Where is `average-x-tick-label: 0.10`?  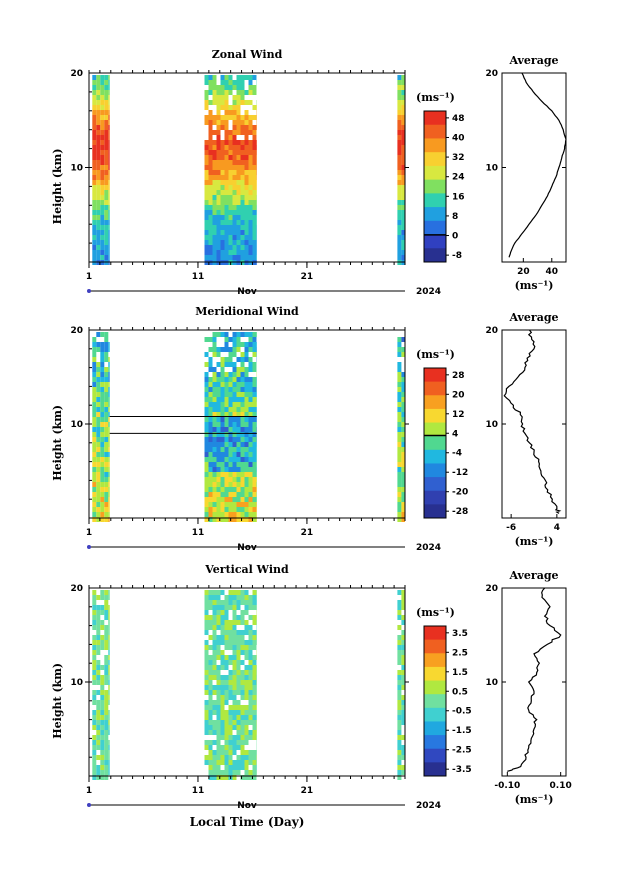 average-x-tick-label: 0.10 is located at coordinates (561, 786).